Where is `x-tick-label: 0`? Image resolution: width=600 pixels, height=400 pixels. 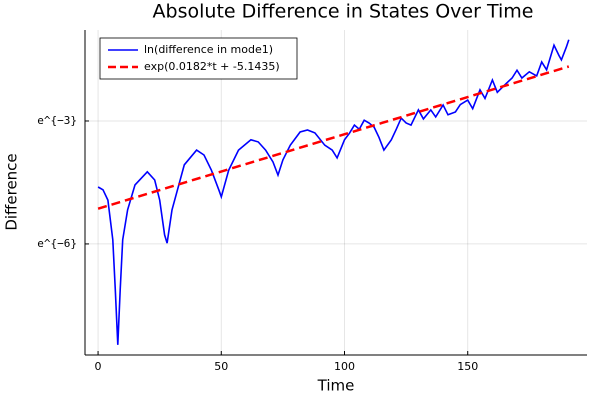 x-tick-label: 0 is located at coordinates (98, 366).